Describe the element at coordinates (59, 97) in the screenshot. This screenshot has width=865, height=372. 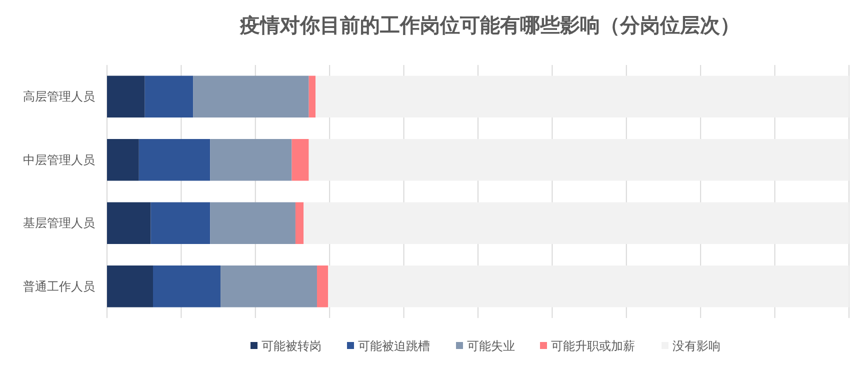
I see `y-tick-label: 高层管理人员` at that location.